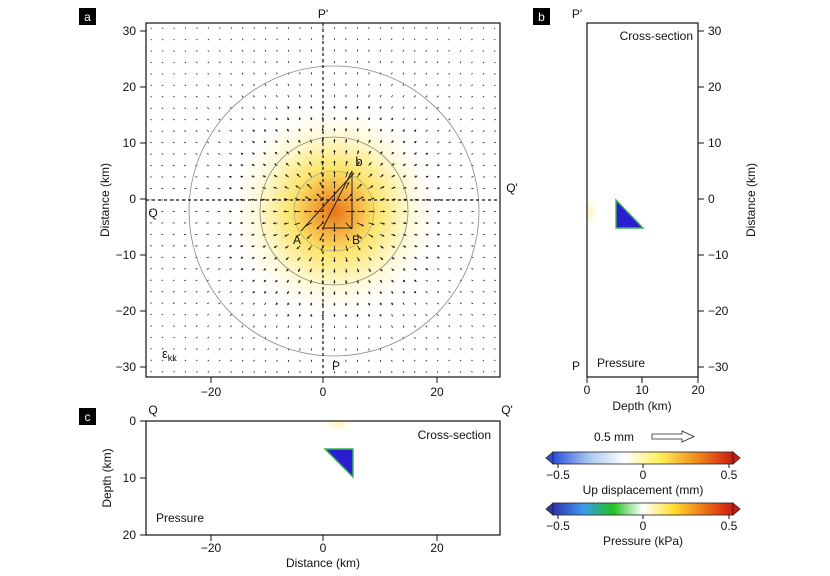 This screenshot has width=830, height=576. I want to click on tick-label: −20, so click(211, 548).